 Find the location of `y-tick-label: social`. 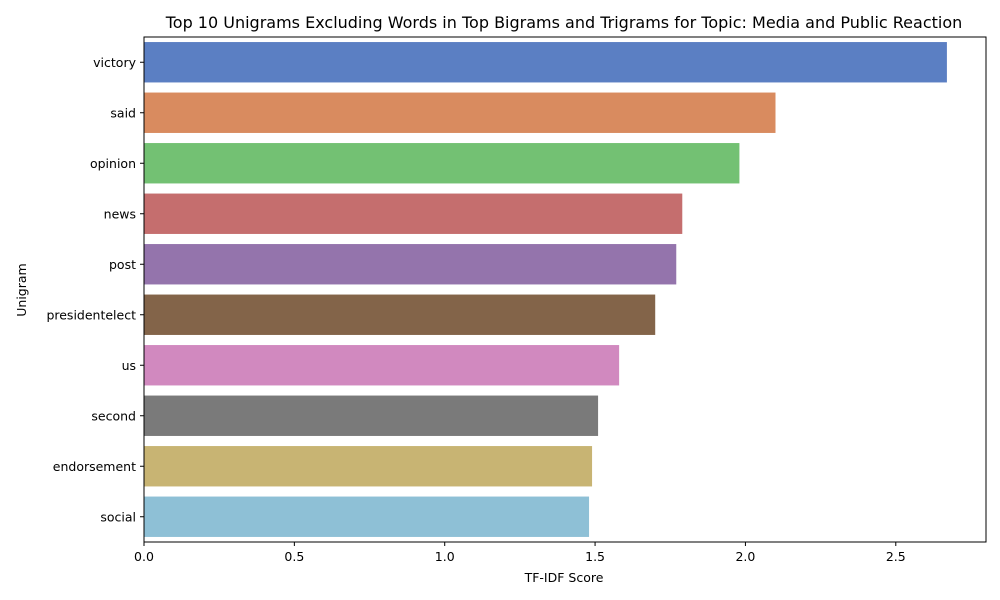

y-tick-label: social is located at coordinates (118, 516).